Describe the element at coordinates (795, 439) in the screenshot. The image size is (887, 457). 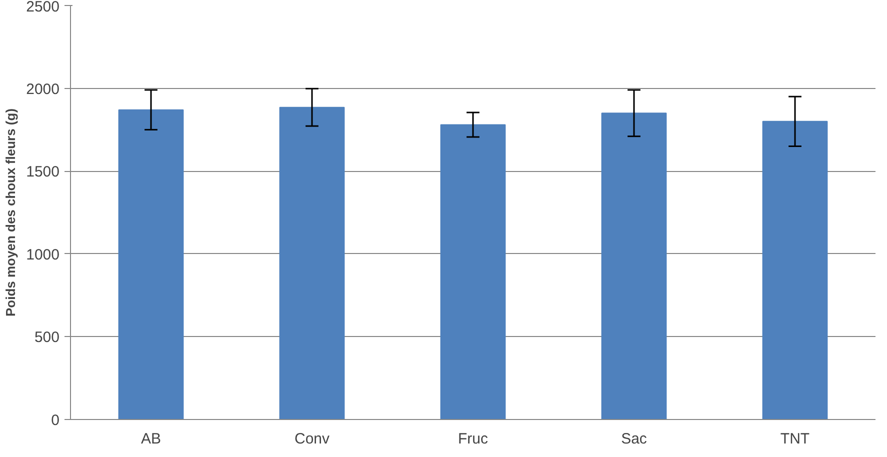
I see `x-tick-label: TNT` at that location.